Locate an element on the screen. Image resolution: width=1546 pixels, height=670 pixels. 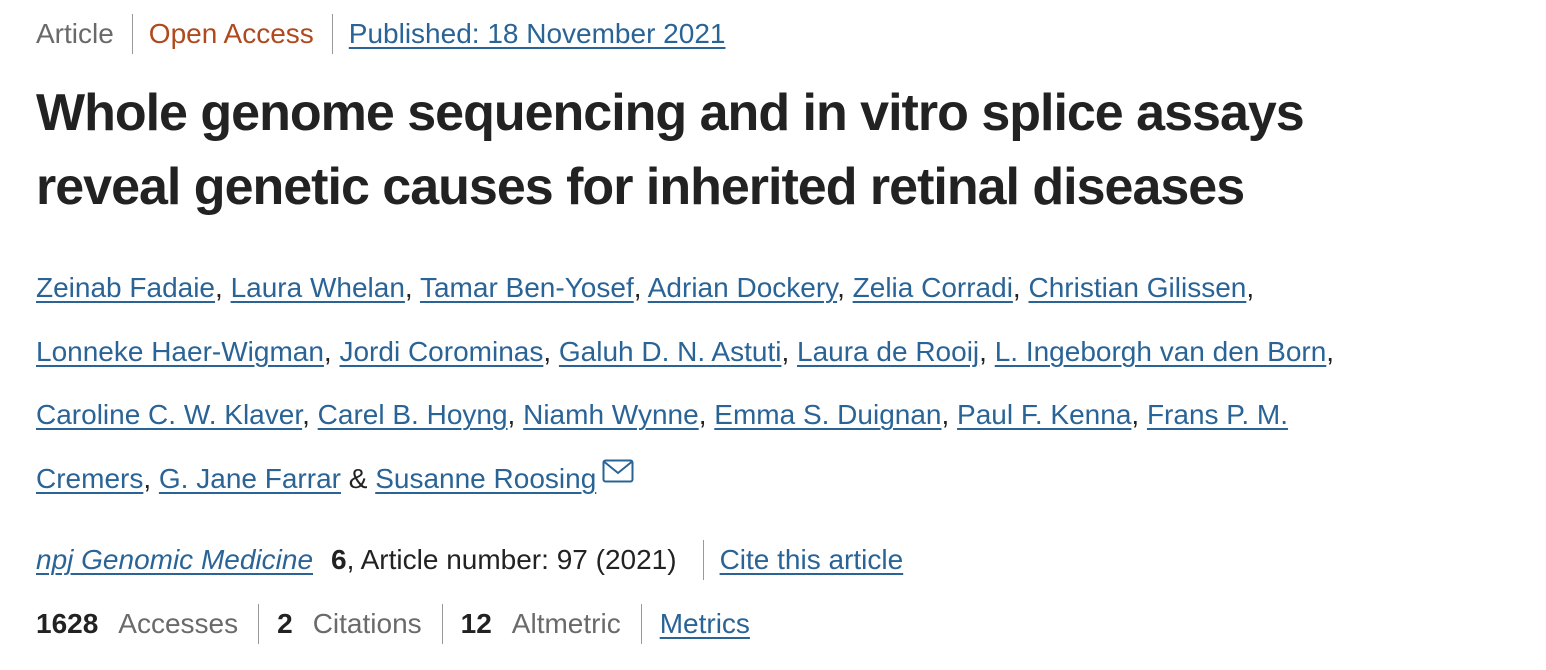
author-link: Jordi Corominas is located at coordinates (441, 351).